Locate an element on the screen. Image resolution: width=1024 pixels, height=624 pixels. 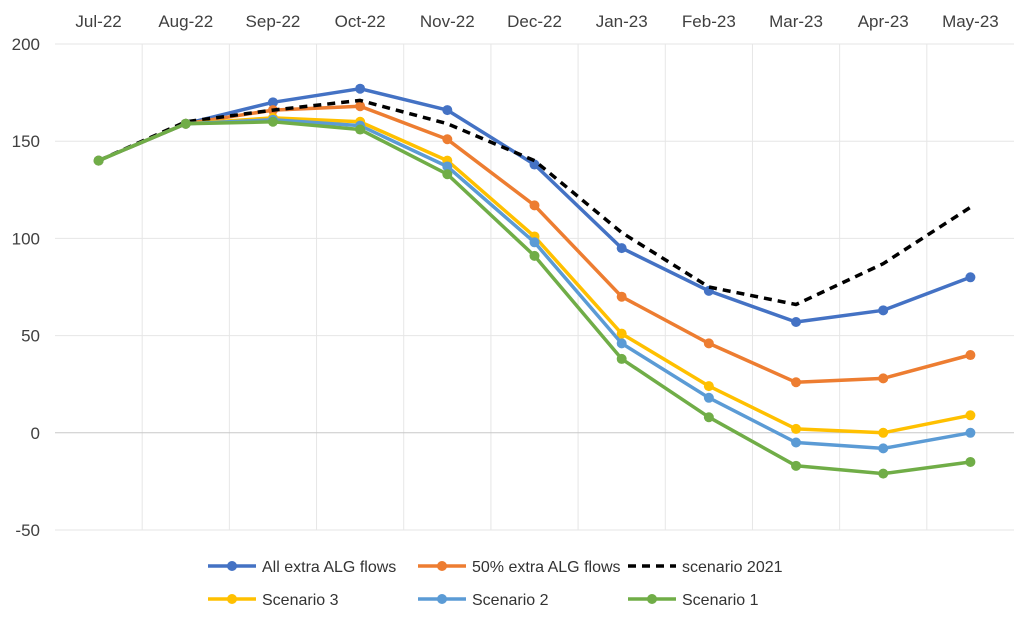
legend-label: Scenario 2 is located at coordinates (510, 600).